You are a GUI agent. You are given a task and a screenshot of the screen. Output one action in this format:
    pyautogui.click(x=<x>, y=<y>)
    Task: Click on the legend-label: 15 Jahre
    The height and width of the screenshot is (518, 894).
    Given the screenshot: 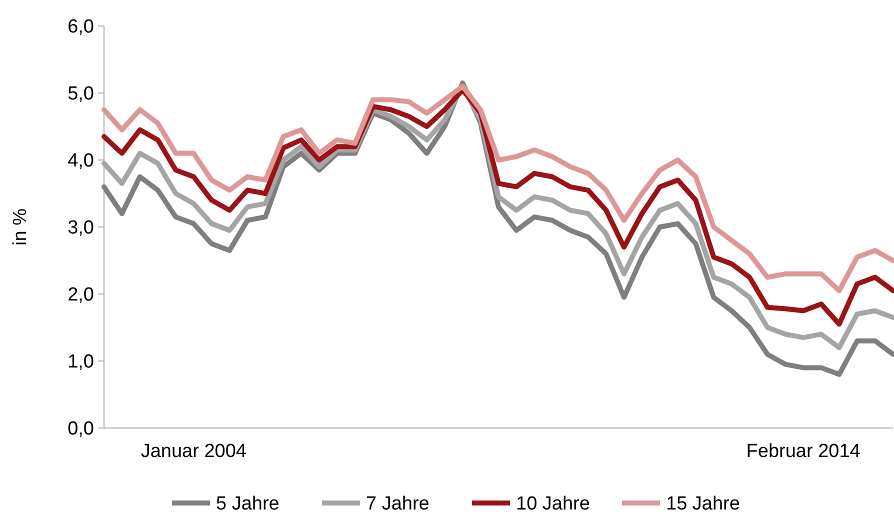 What is the action you would take?
    pyautogui.click(x=703, y=504)
    